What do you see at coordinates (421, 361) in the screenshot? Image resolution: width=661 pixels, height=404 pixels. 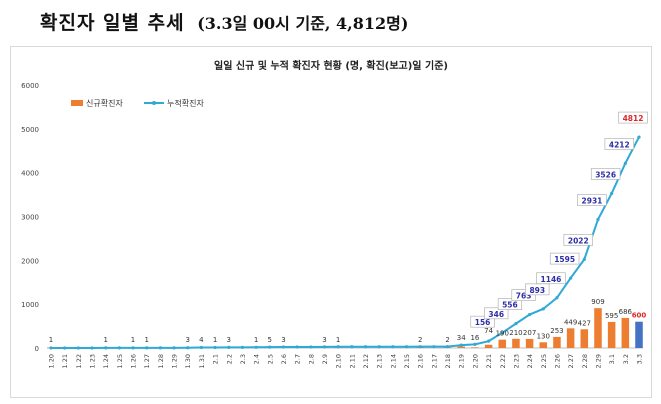 I see `x-tick-label: 2.16` at bounding box center [421, 361].